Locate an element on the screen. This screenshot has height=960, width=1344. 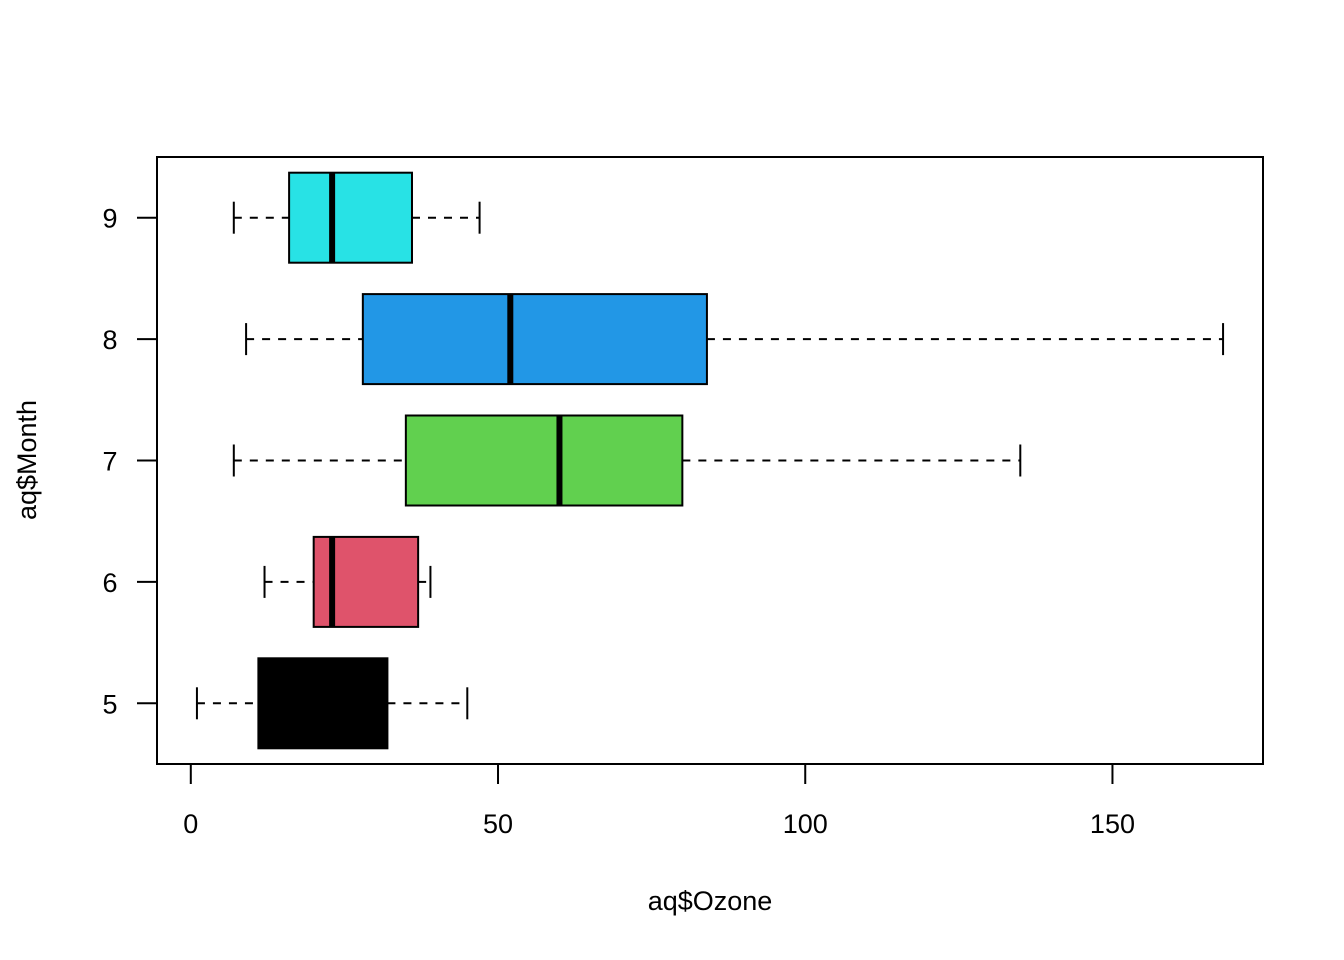
y-tick-label: 7 is located at coordinates (109, 462).